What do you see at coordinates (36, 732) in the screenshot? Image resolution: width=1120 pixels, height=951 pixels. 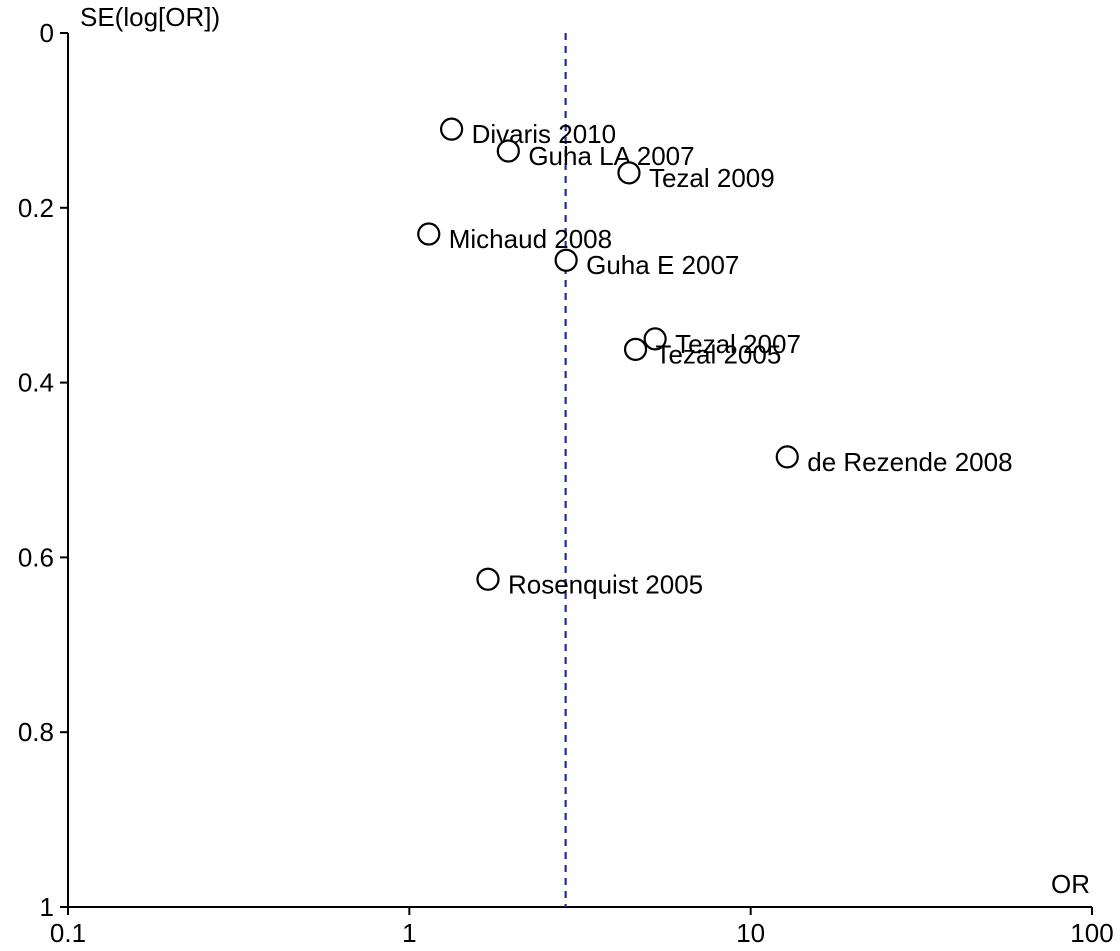 I see `y-tick-label: 0.8` at bounding box center [36, 732].